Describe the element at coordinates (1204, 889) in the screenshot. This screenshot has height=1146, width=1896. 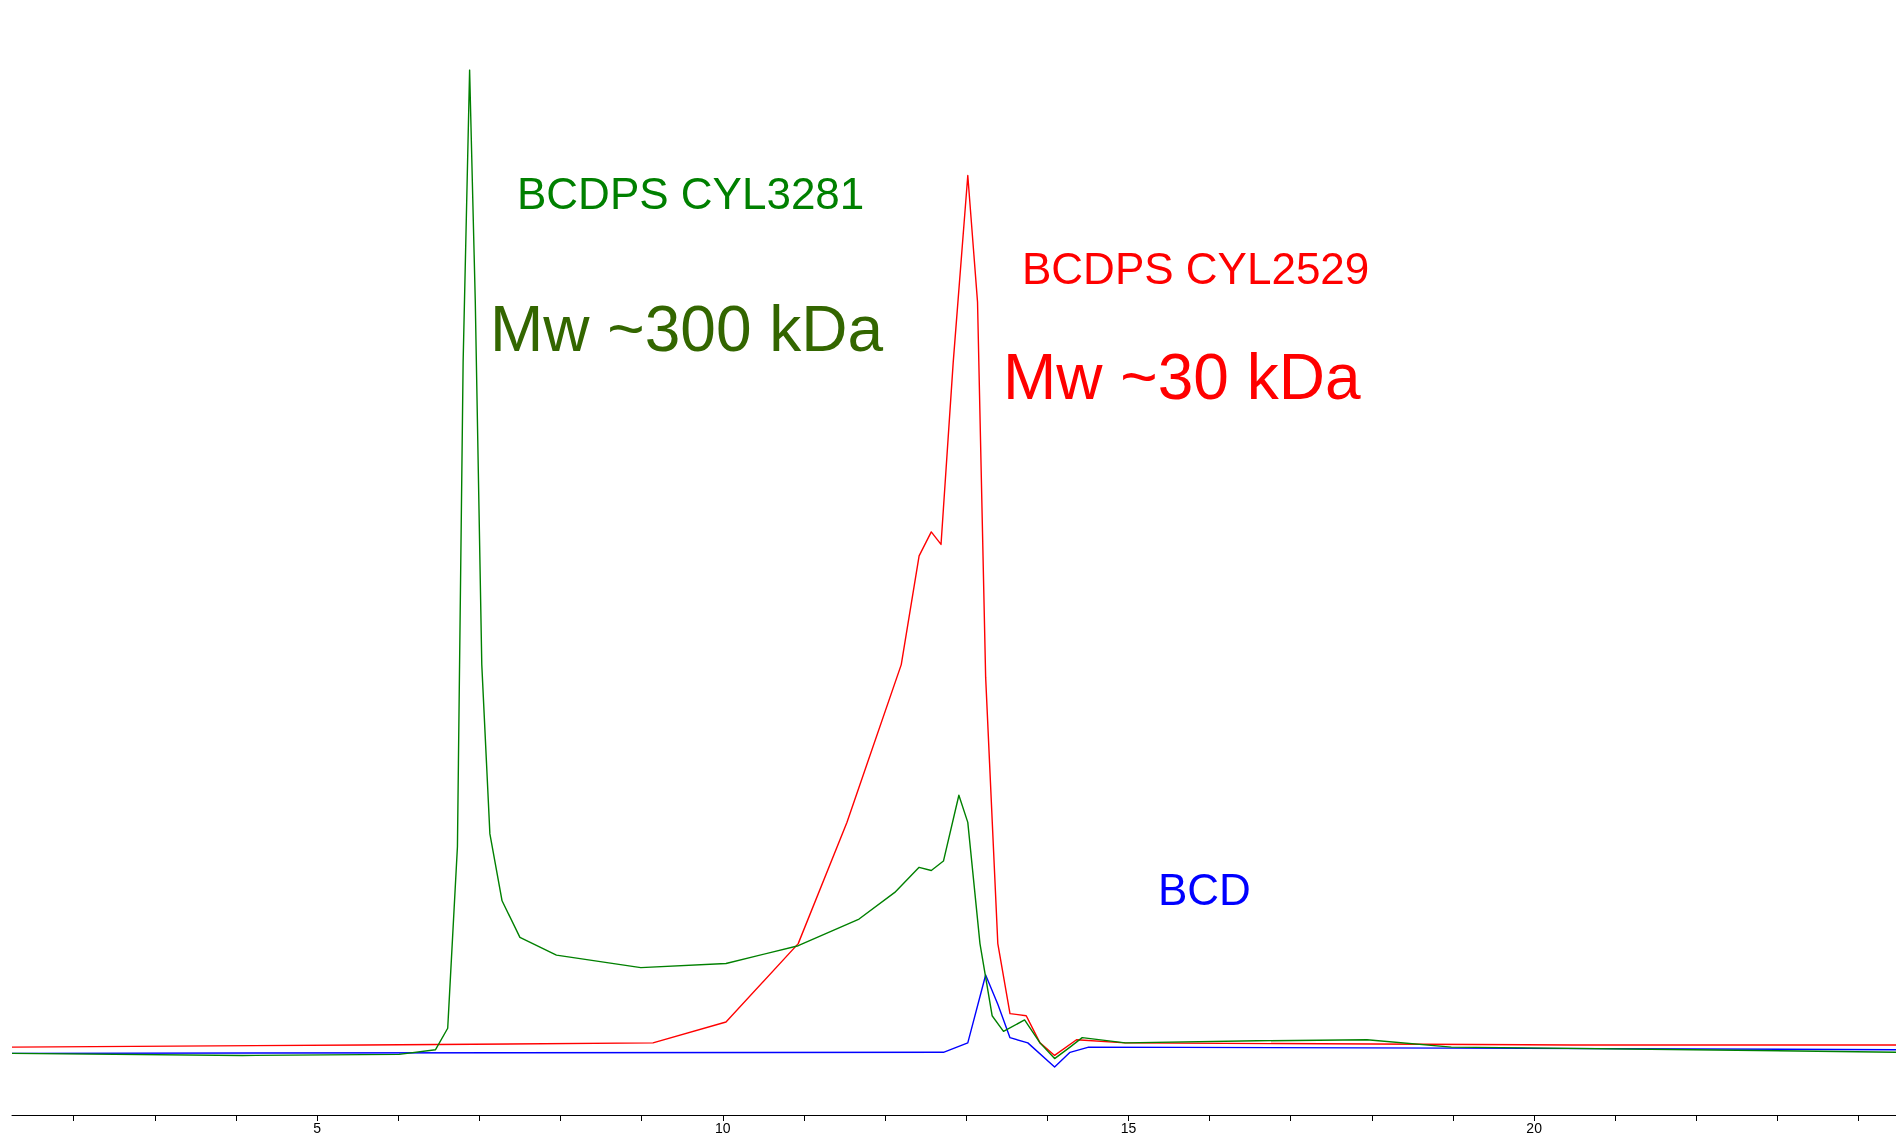
I see `text: BCD` at that location.